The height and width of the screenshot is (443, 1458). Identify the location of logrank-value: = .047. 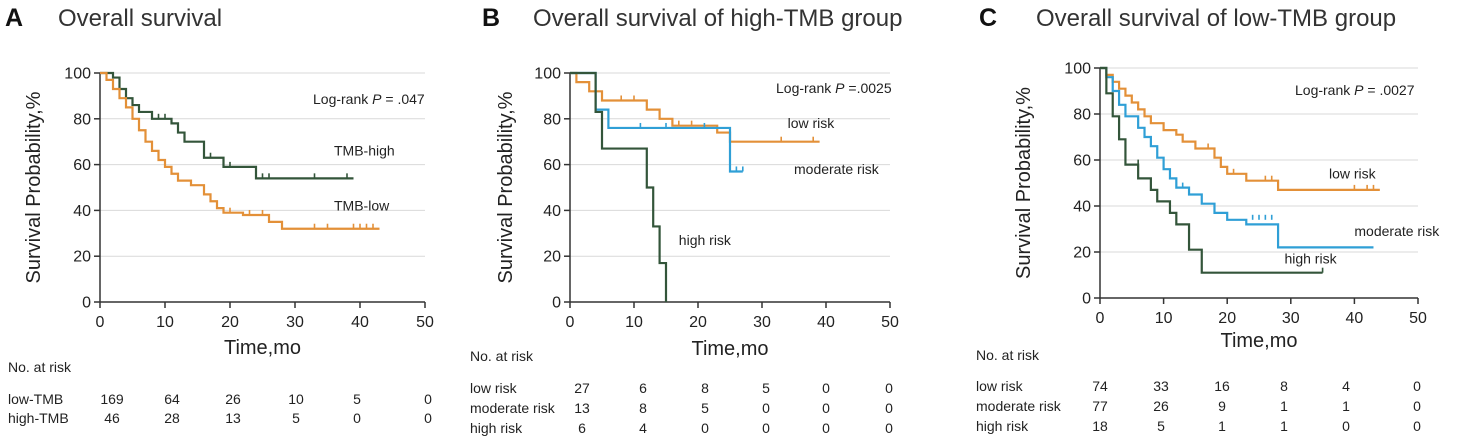
(403, 99).